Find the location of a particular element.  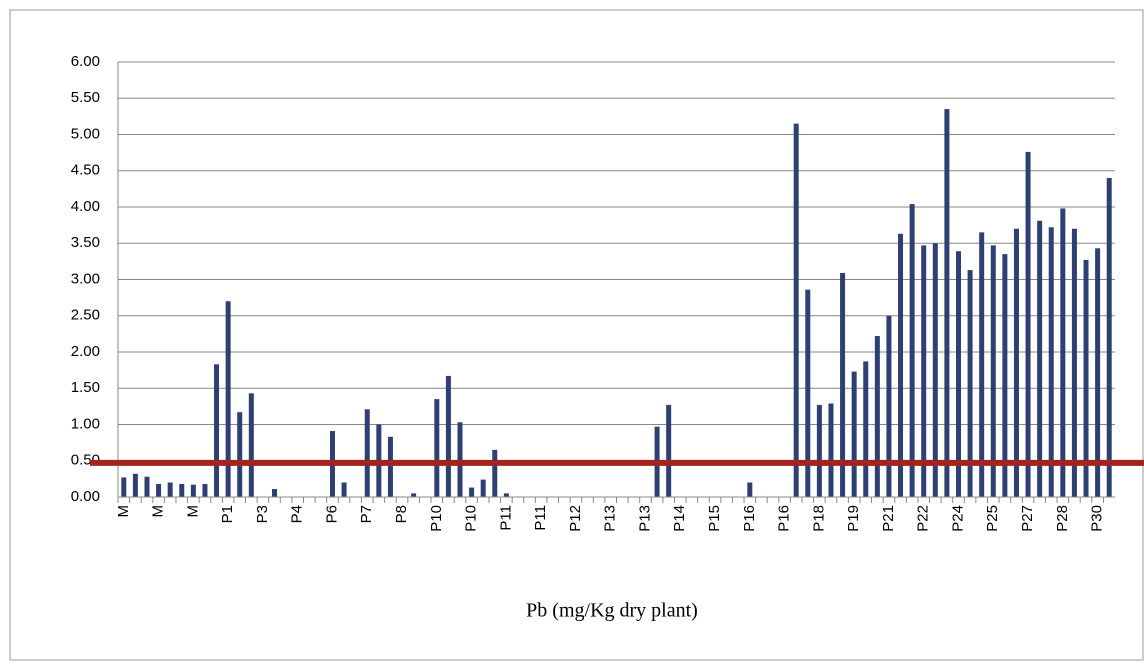

x-tick-label: P24 is located at coordinates (957, 518).